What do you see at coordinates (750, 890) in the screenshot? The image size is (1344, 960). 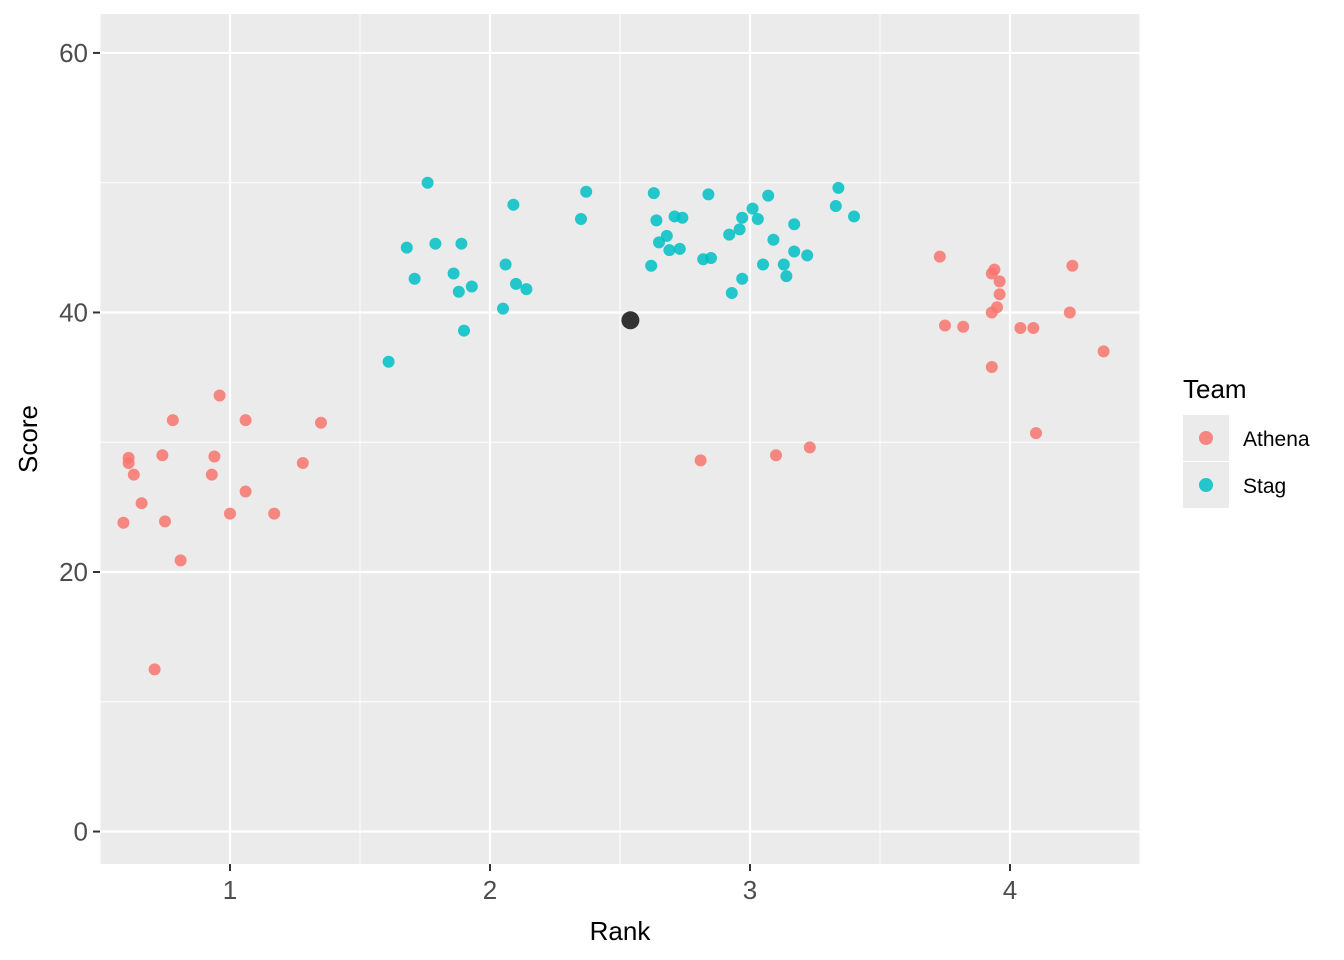 I see `x-tick-label: 3` at bounding box center [750, 890].